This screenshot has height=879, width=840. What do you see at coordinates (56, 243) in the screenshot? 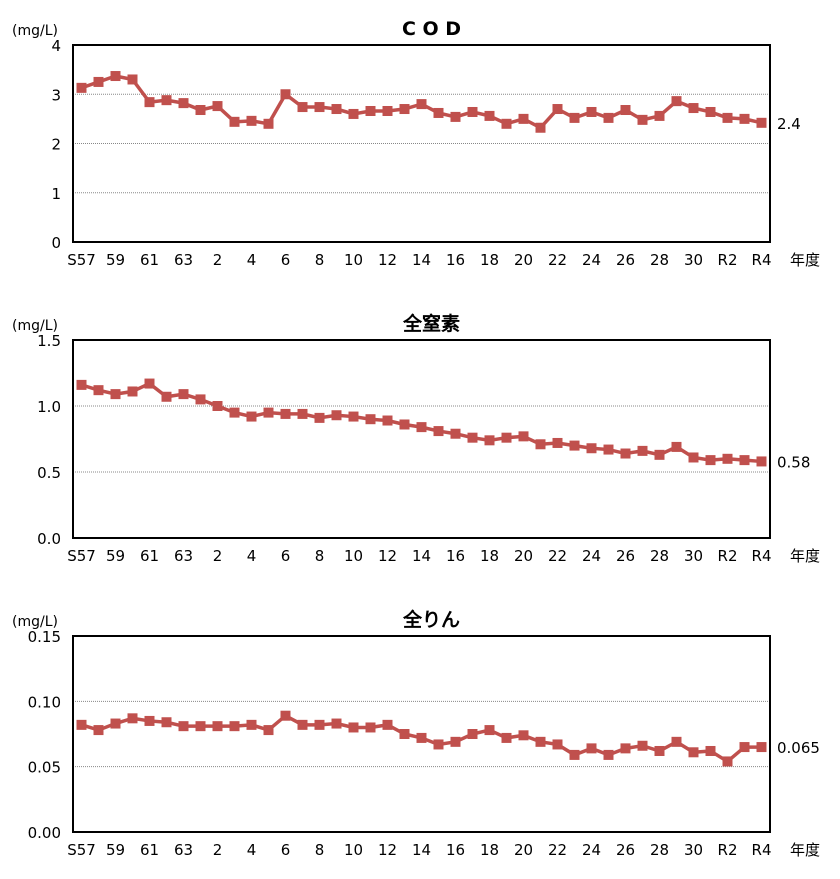
I see `y-tick-label: 0` at bounding box center [56, 243].